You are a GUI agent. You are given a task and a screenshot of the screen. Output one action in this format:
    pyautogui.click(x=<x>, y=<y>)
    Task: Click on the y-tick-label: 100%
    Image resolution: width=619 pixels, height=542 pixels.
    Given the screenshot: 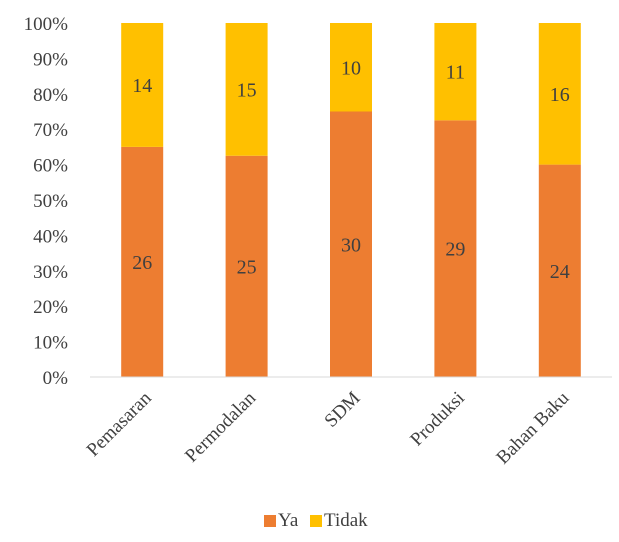 What is the action you would take?
    pyautogui.click(x=46, y=24)
    